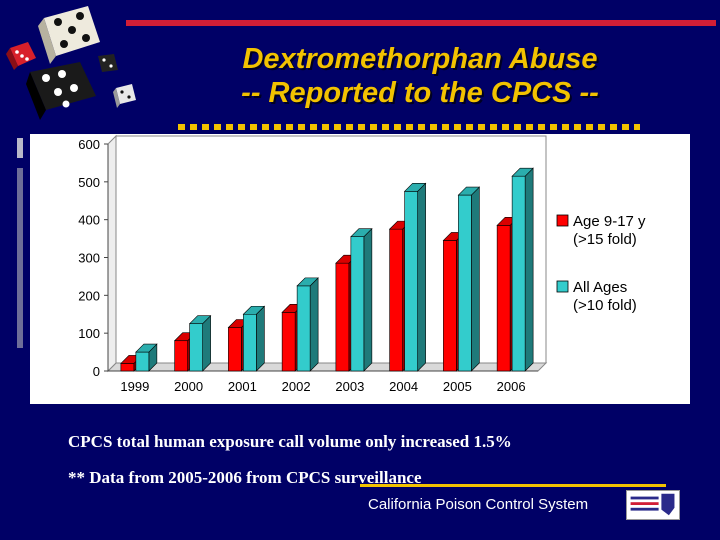  What do you see at coordinates (409, 127) in the screenshot?
I see `dotted-divider` at bounding box center [409, 127].